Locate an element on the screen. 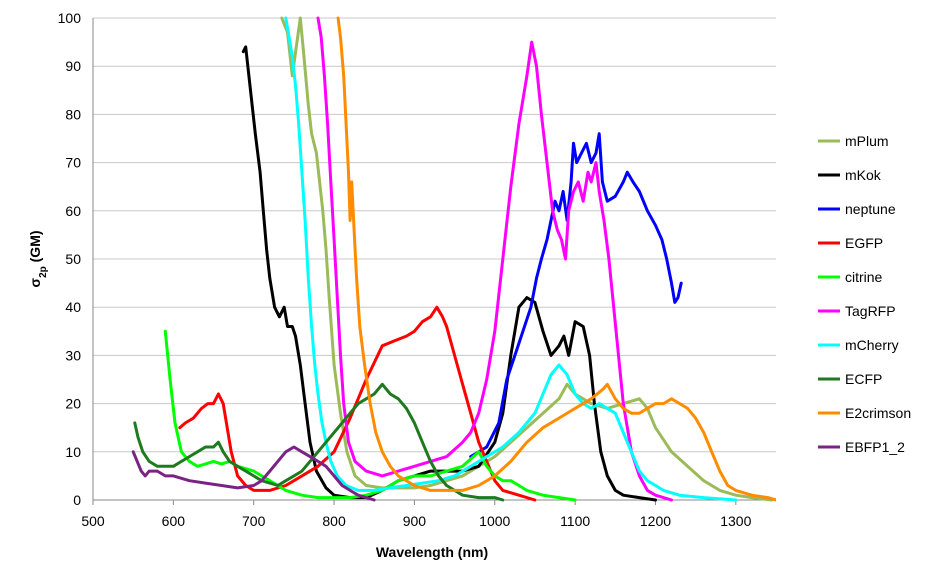  series-line-citrine is located at coordinates (370, 415).